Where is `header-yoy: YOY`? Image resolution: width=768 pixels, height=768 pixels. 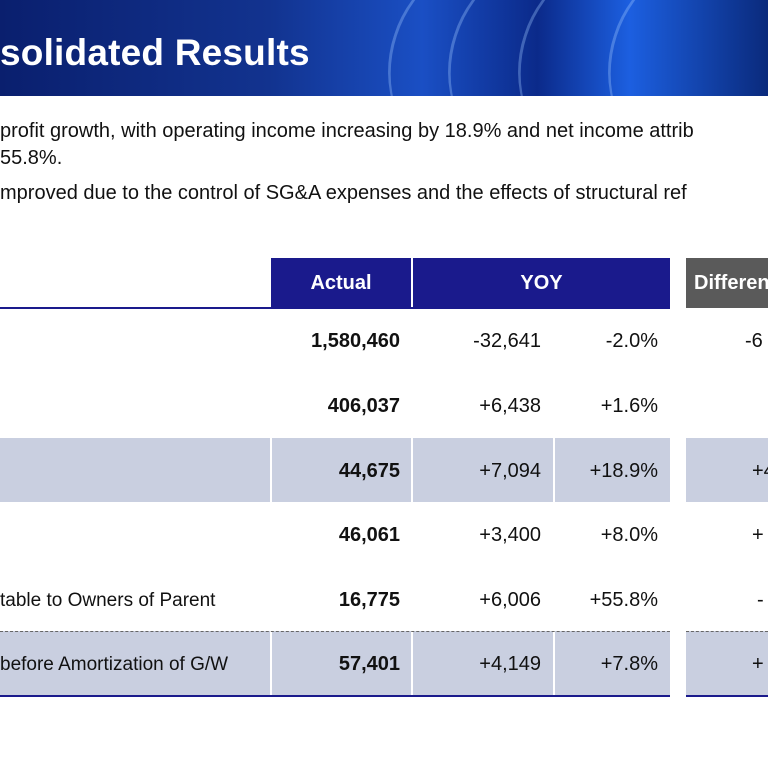 header-yoy: YOY is located at coordinates (541, 283).